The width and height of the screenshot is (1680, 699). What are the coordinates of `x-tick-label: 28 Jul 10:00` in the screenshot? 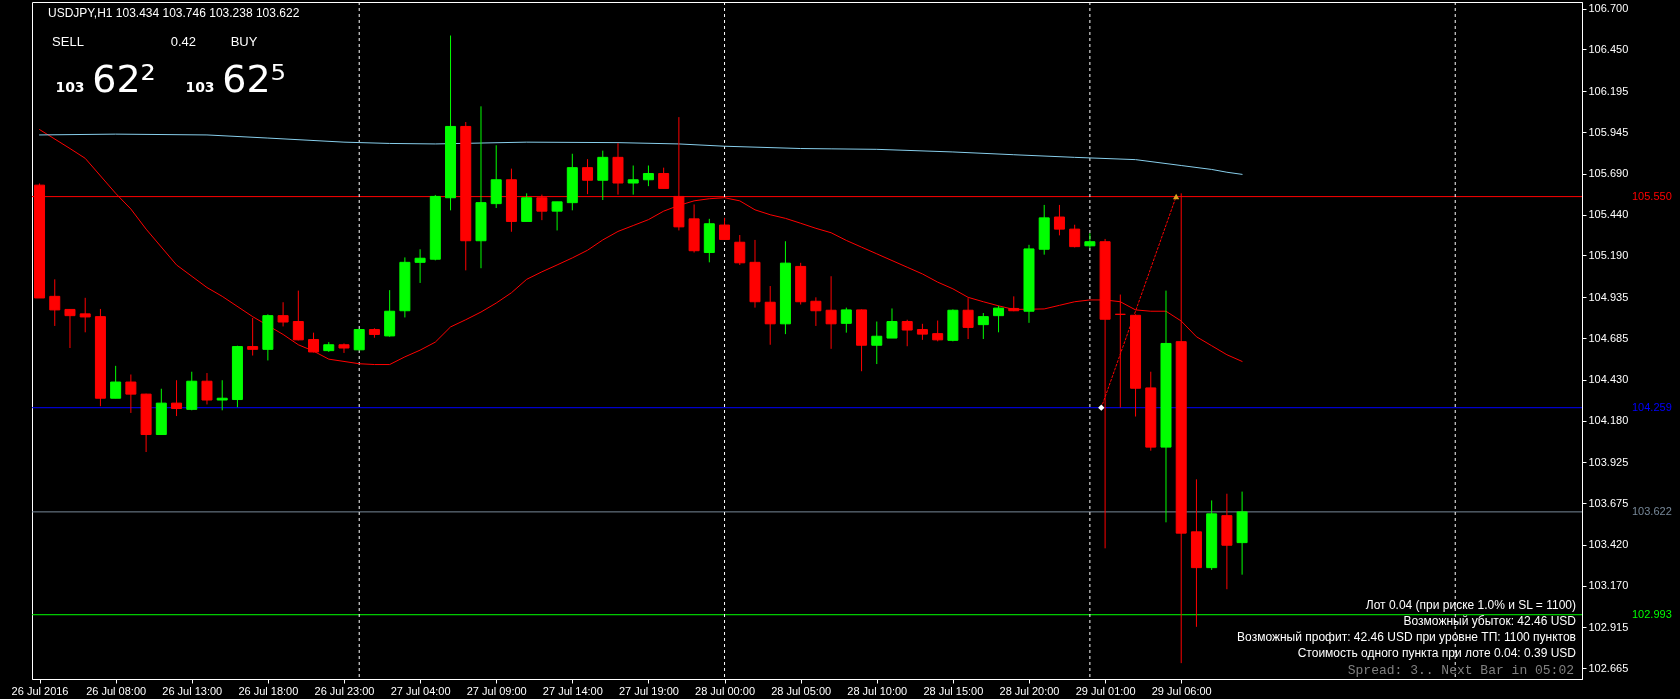 It's located at (877, 690).